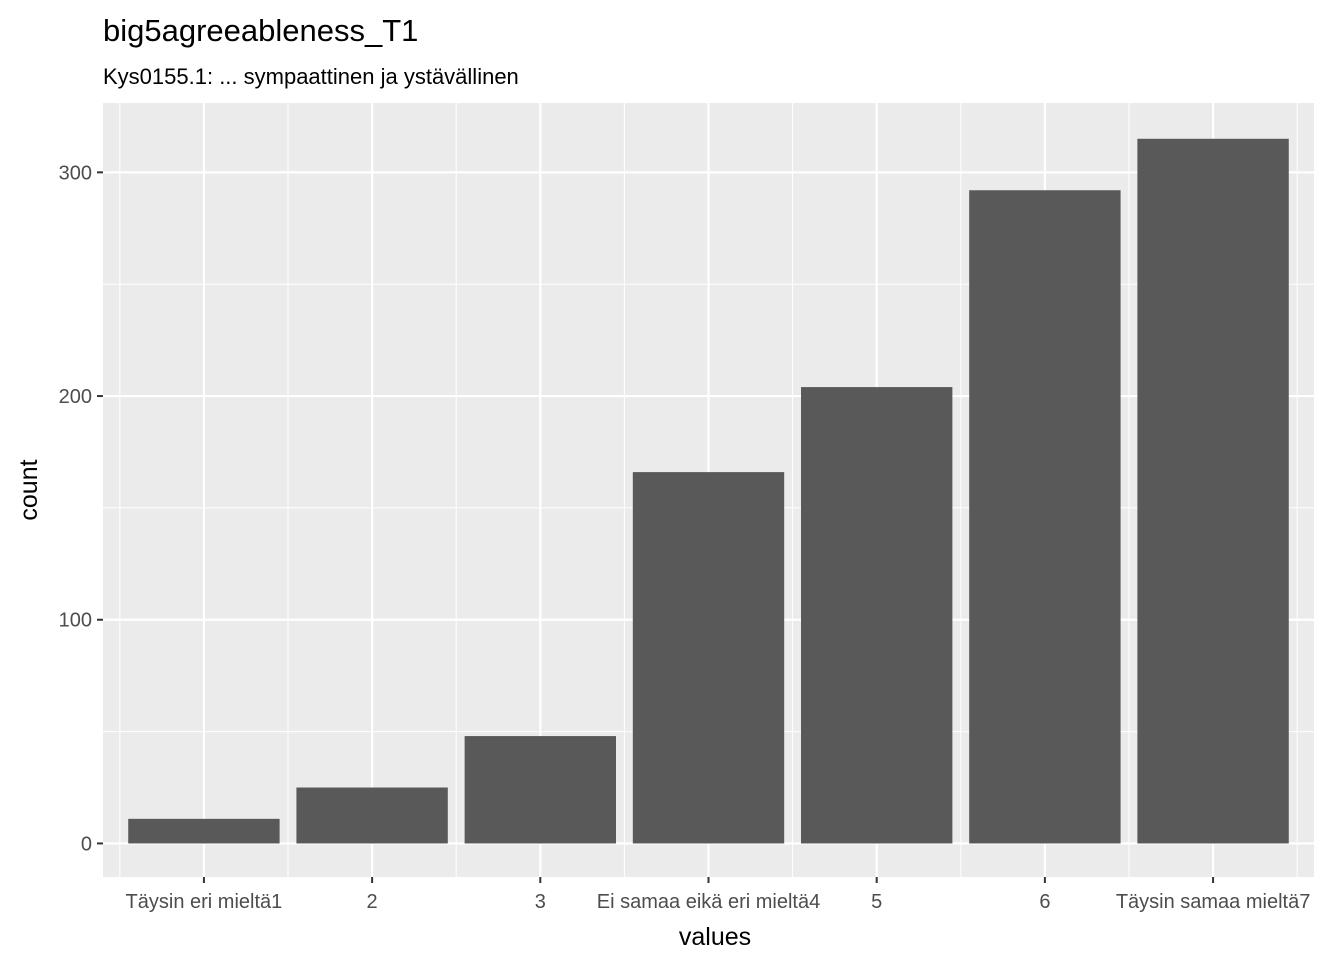  Describe the element at coordinates (372, 902) in the screenshot. I see `x-tick-label: 2` at that location.